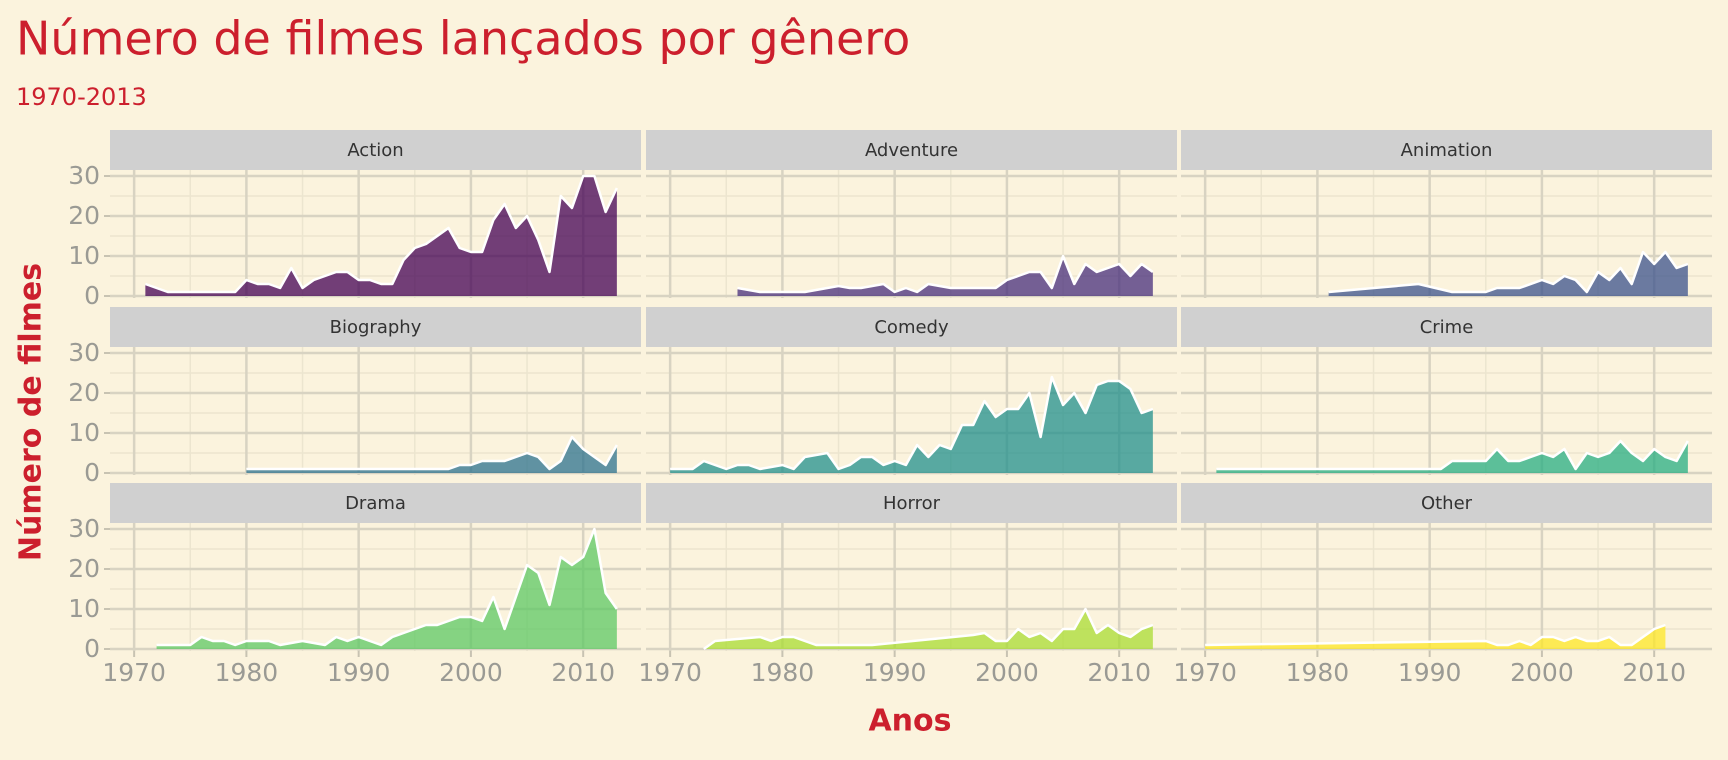 The width and height of the screenshot is (1728, 760). I want to click on strip-label: Animation, so click(1447, 150).